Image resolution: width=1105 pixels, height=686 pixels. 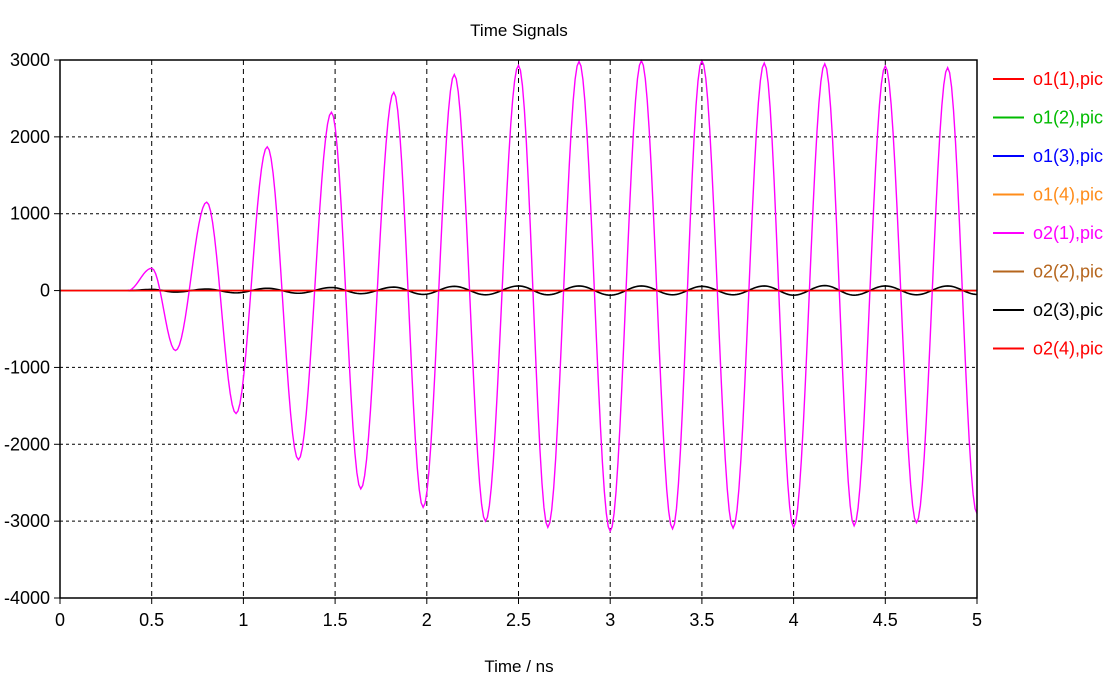 What do you see at coordinates (1068, 118) in the screenshot?
I see `legend-label: o1(2),pic` at bounding box center [1068, 118].